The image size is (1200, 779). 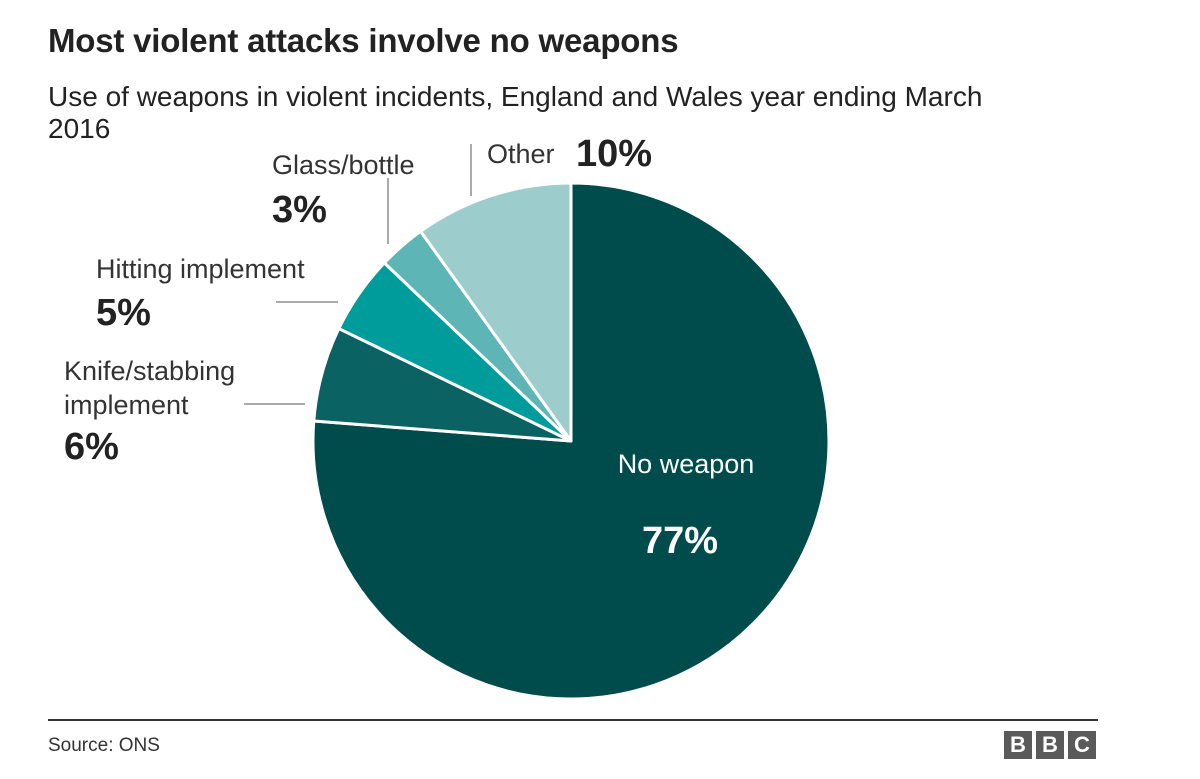 I want to click on footer-divider, so click(x=573, y=720).